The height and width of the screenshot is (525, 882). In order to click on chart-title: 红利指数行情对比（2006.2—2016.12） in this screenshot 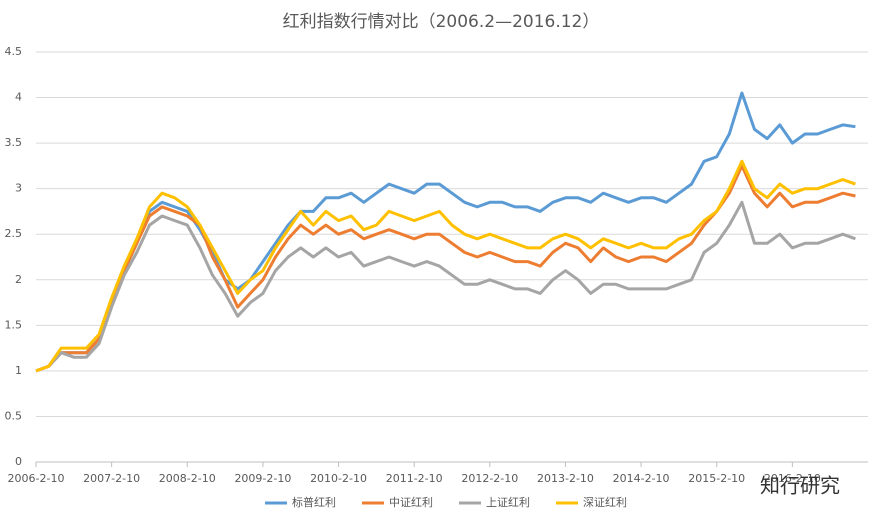, I will do `click(441, 22)`.